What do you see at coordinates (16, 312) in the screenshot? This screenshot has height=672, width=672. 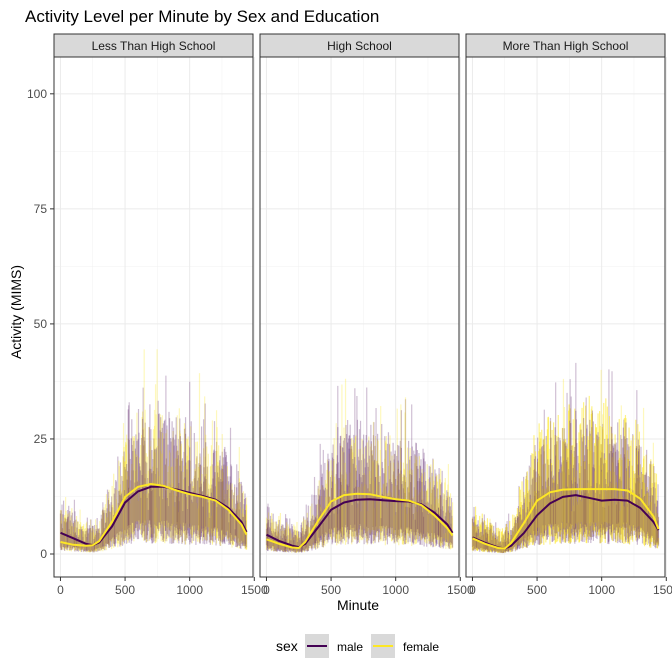 I see `y-axis-title: Activity (MIMS)` at bounding box center [16, 312].